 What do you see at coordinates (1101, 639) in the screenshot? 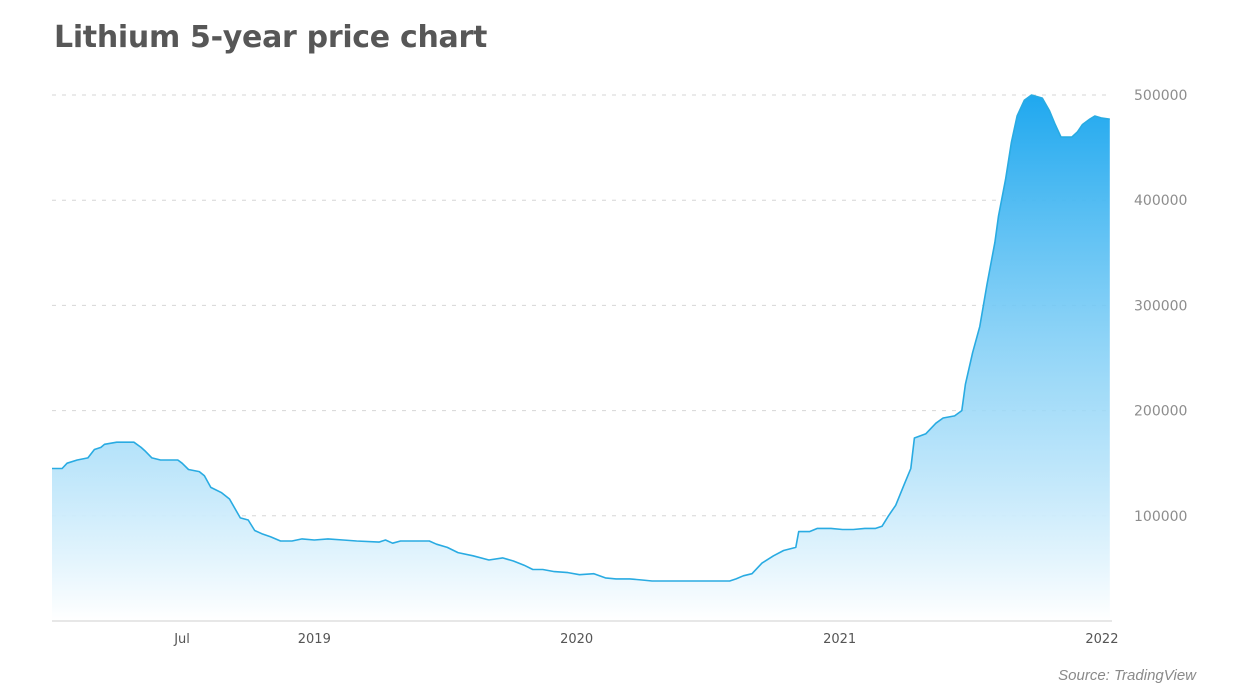
I see `x-tick-label: 2022` at bounding box center [1101, 639].